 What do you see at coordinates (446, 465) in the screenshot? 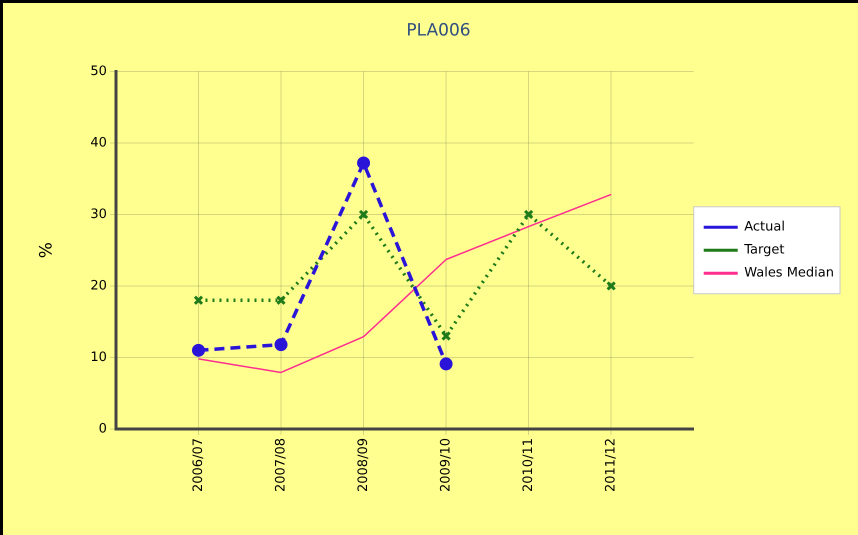
I see `x-tick-label: 2009/10` at bounding box center [446, 465].